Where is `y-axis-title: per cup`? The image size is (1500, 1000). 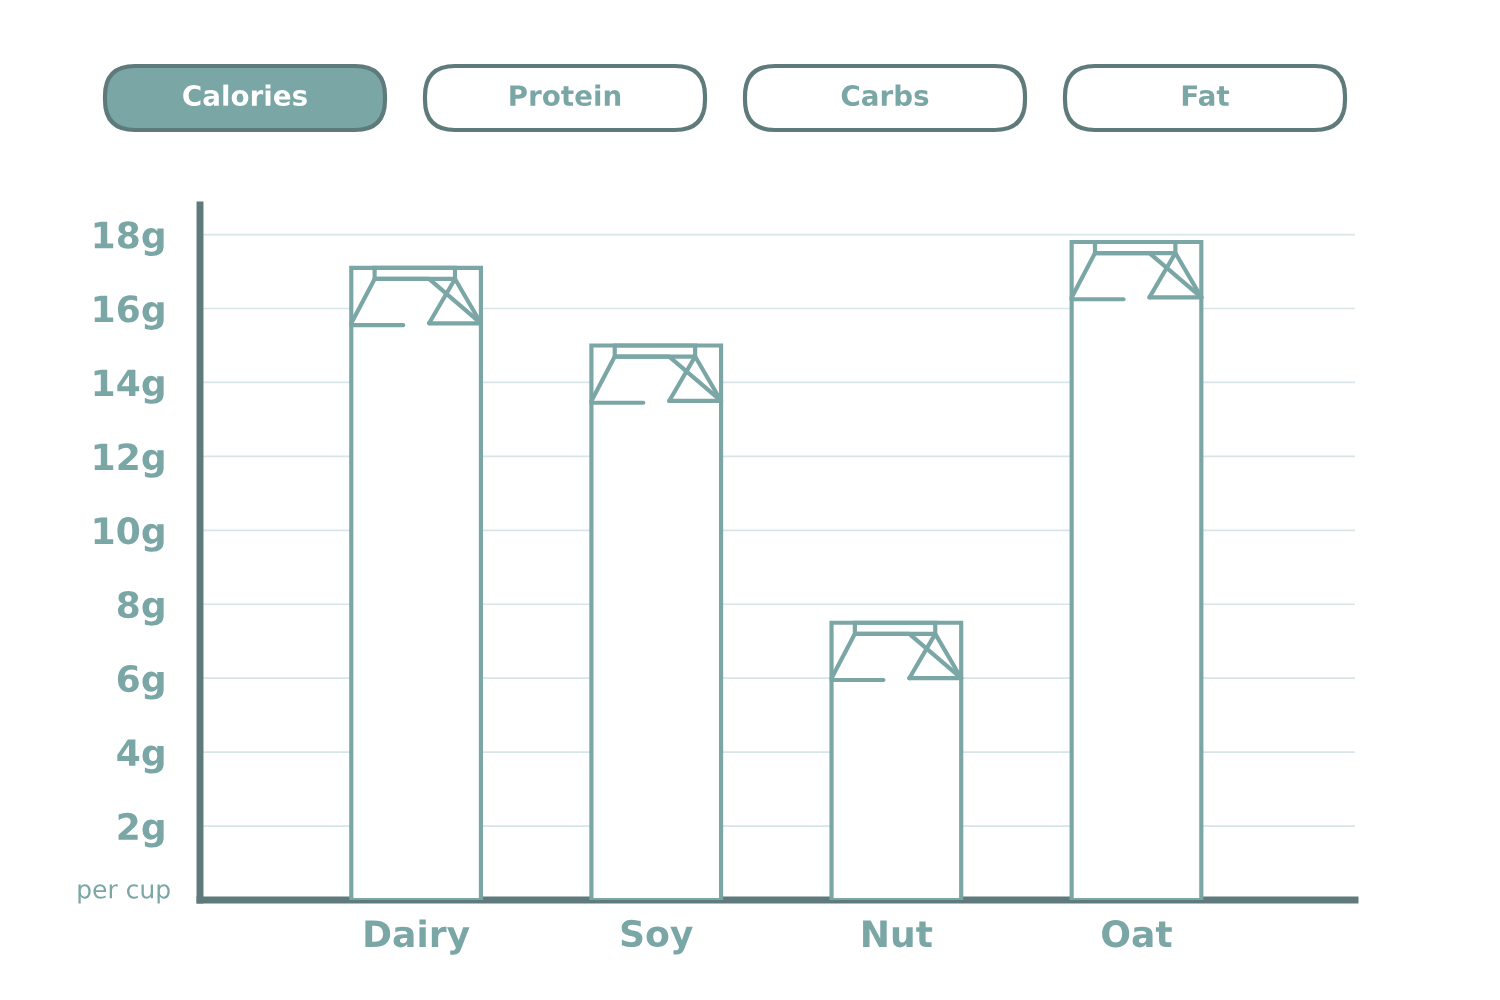 y-axis-title: per cup is located at coordinates (124, 894).